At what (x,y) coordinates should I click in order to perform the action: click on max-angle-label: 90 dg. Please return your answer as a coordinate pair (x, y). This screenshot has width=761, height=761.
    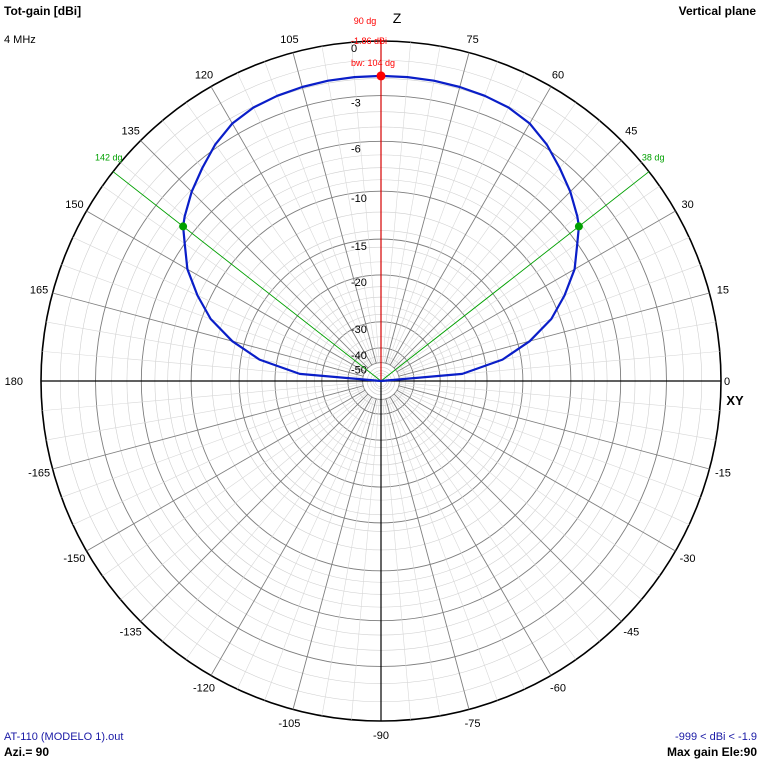
    Looking at the image, I should click on (365, 21).